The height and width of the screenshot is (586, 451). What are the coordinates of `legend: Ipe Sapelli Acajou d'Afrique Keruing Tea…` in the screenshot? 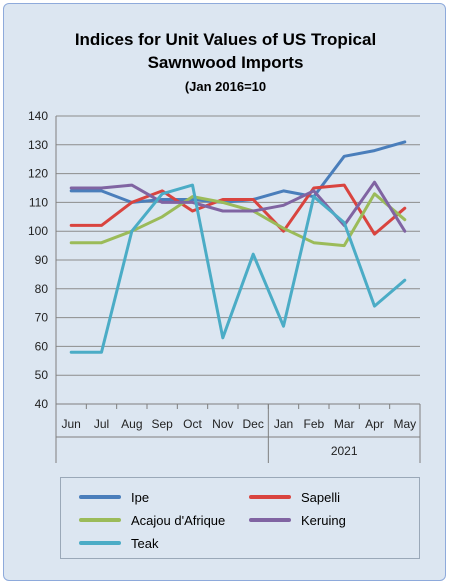 It's located at (240, 518).